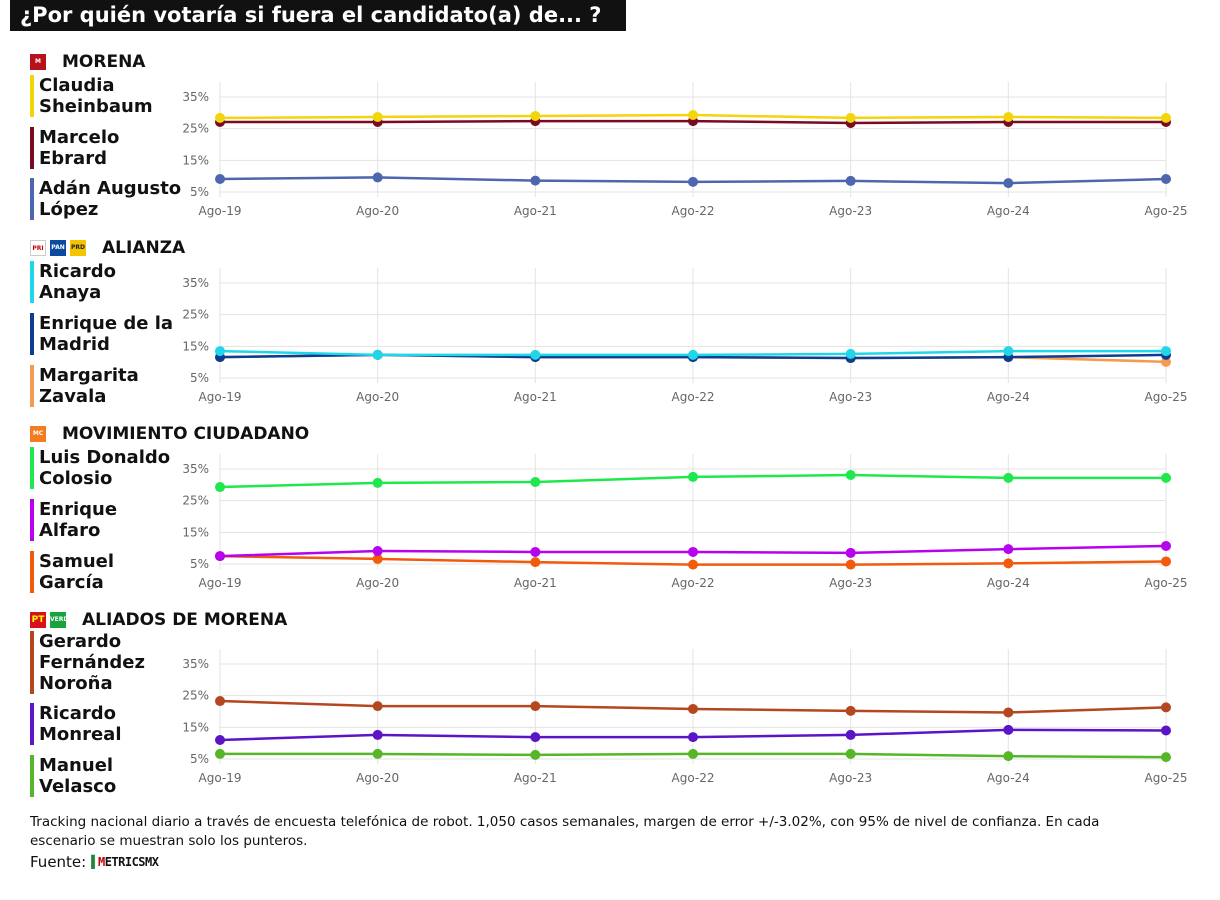 Image resolution: width=1220 pixels, height=900 pixels. What do you see at coordinates (38, 620) in the screenshot?
I see `pt-logo-icon: PT` at bounding box center [38, 620].